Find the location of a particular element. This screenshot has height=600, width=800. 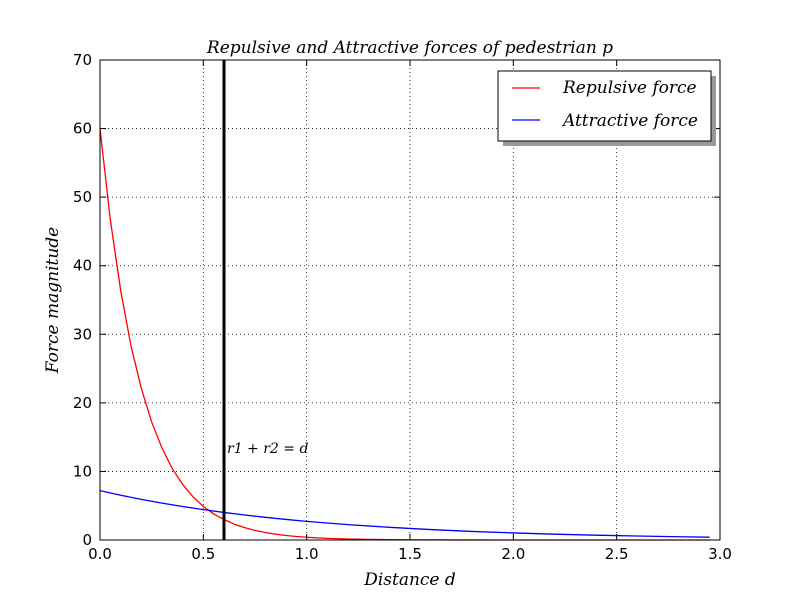

x-tick-label: 2.5 is located at coordinates (617, 554).